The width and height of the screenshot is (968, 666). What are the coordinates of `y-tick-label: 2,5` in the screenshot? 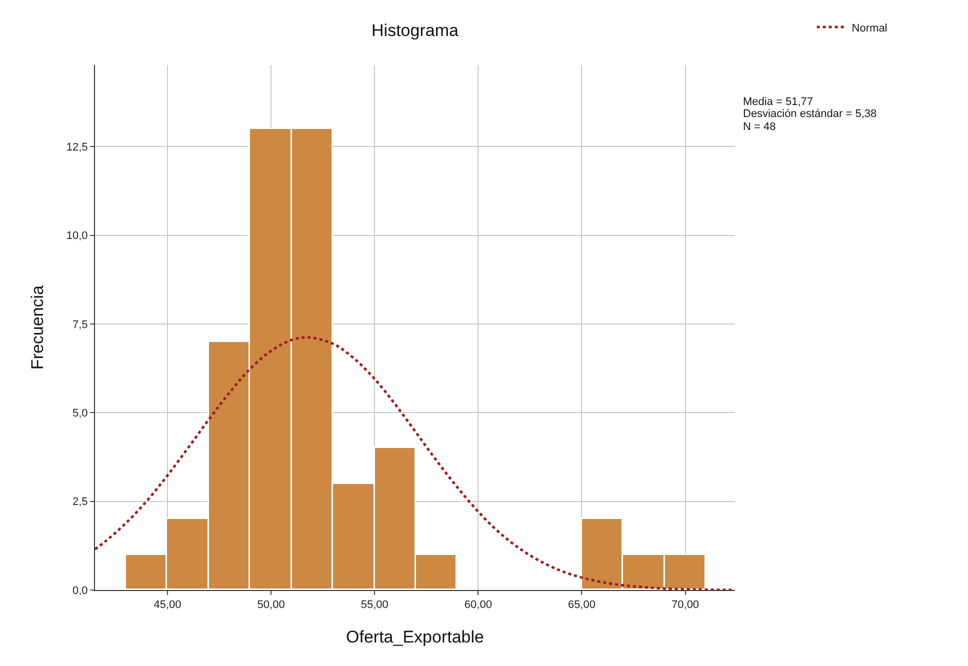 It's located at (80, 502).